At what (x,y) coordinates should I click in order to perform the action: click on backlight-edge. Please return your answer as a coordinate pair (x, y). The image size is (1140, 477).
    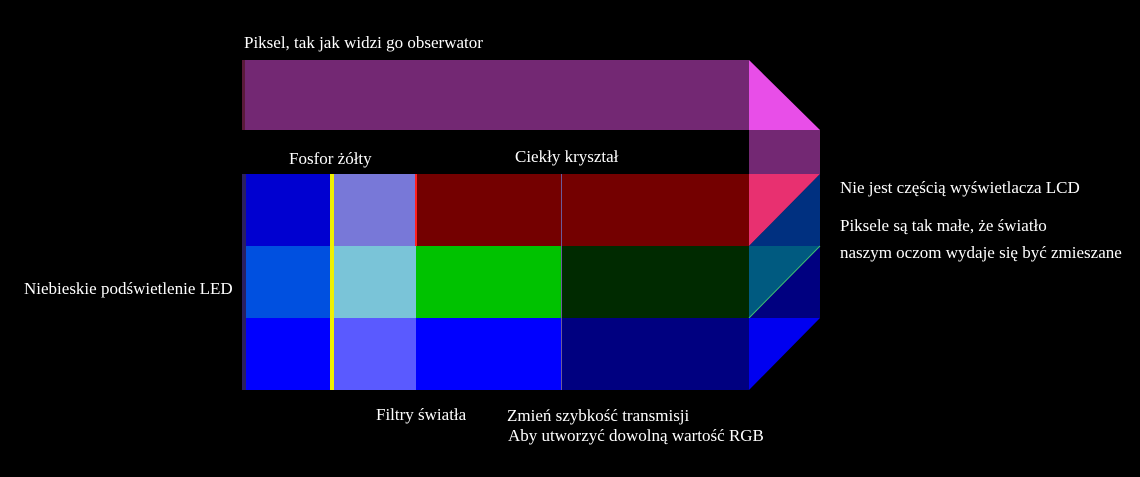
    Looking at the image, I should click on (244, 282).